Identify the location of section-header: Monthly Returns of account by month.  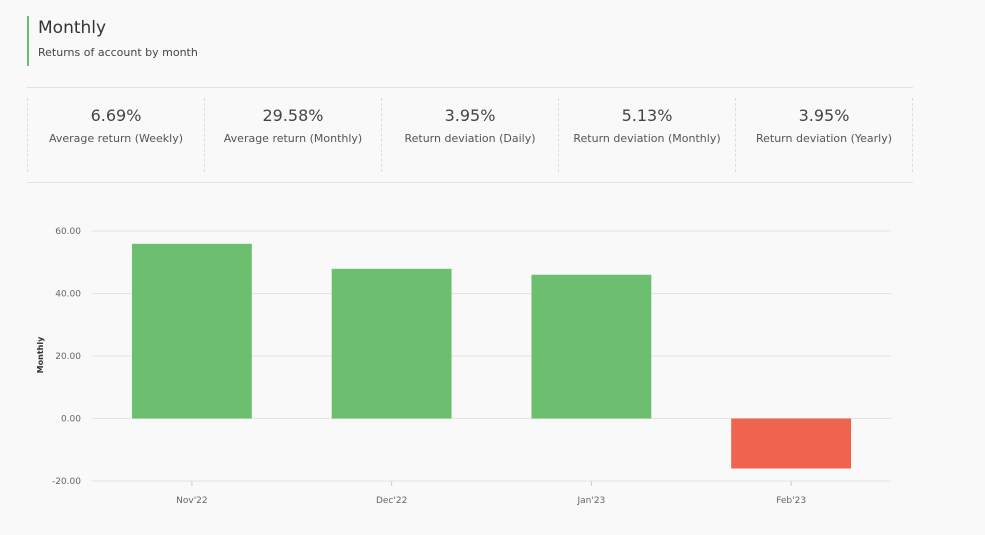
(112, 41).